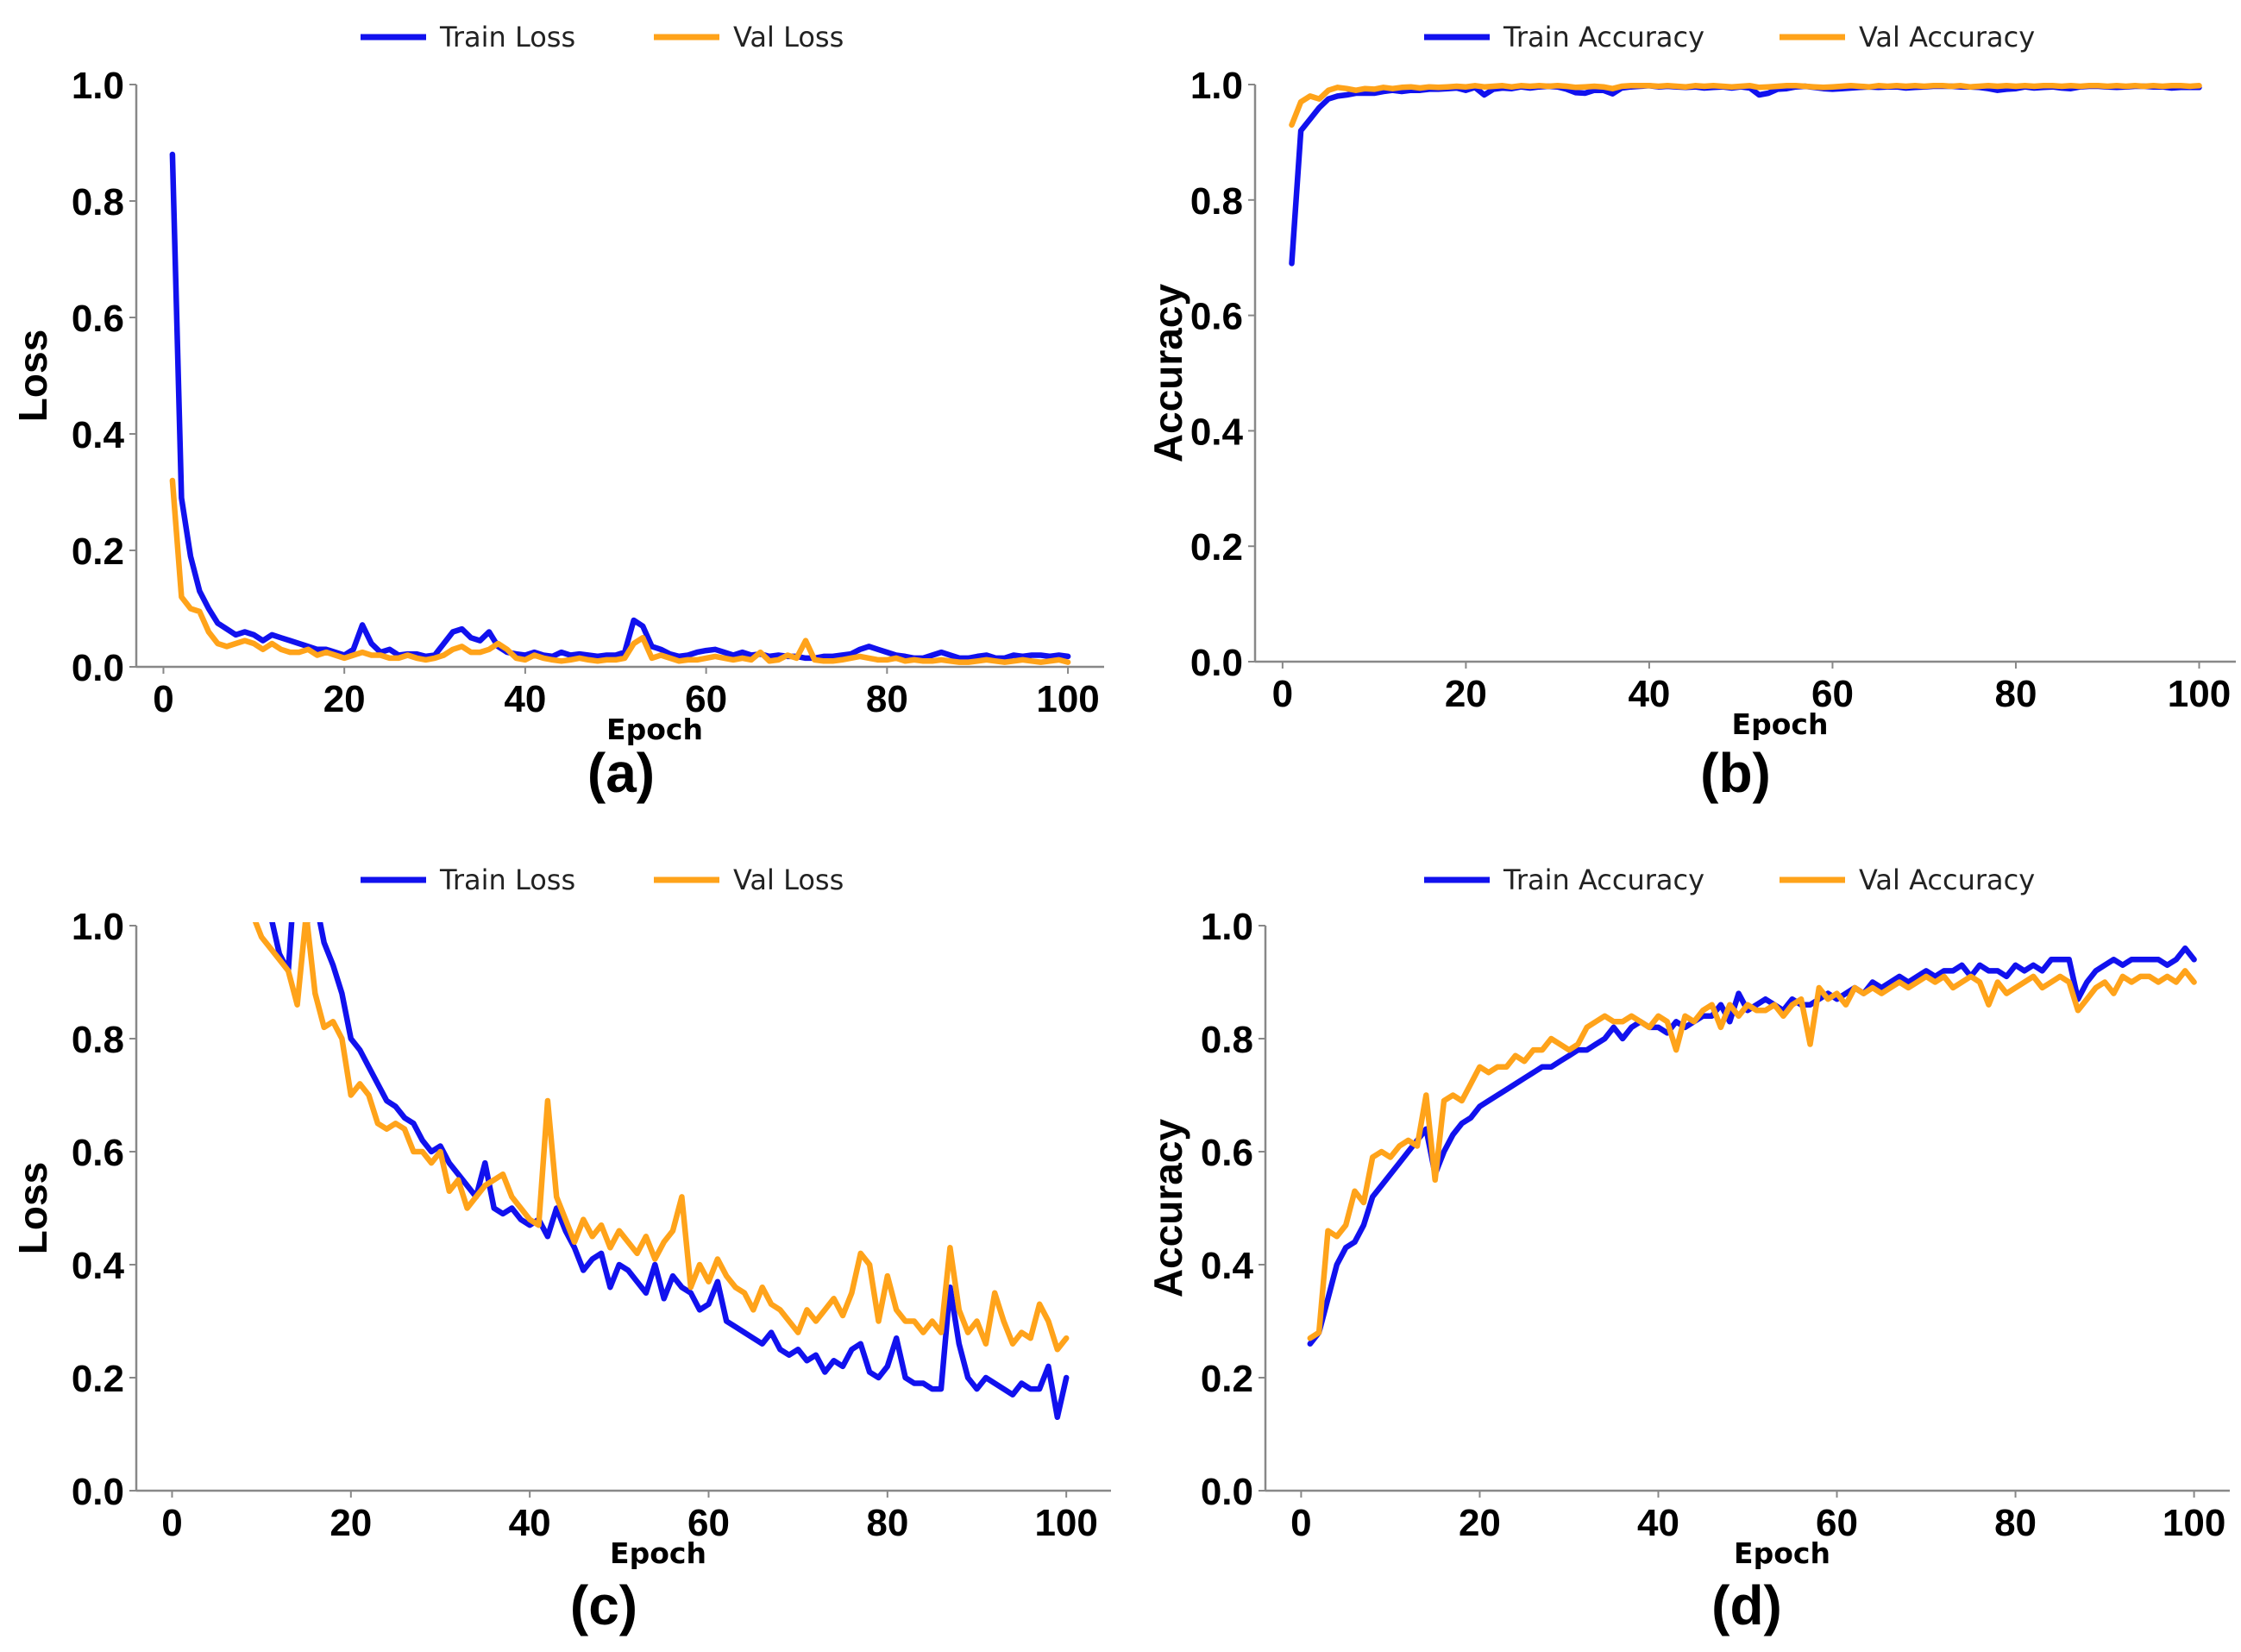 The height and width of the screenshot is (1652, 2241). What do you see at coordinates (603, 1605) in the screenshot?
I see `panel-label: (c)` at bounding box center [603, 1605].